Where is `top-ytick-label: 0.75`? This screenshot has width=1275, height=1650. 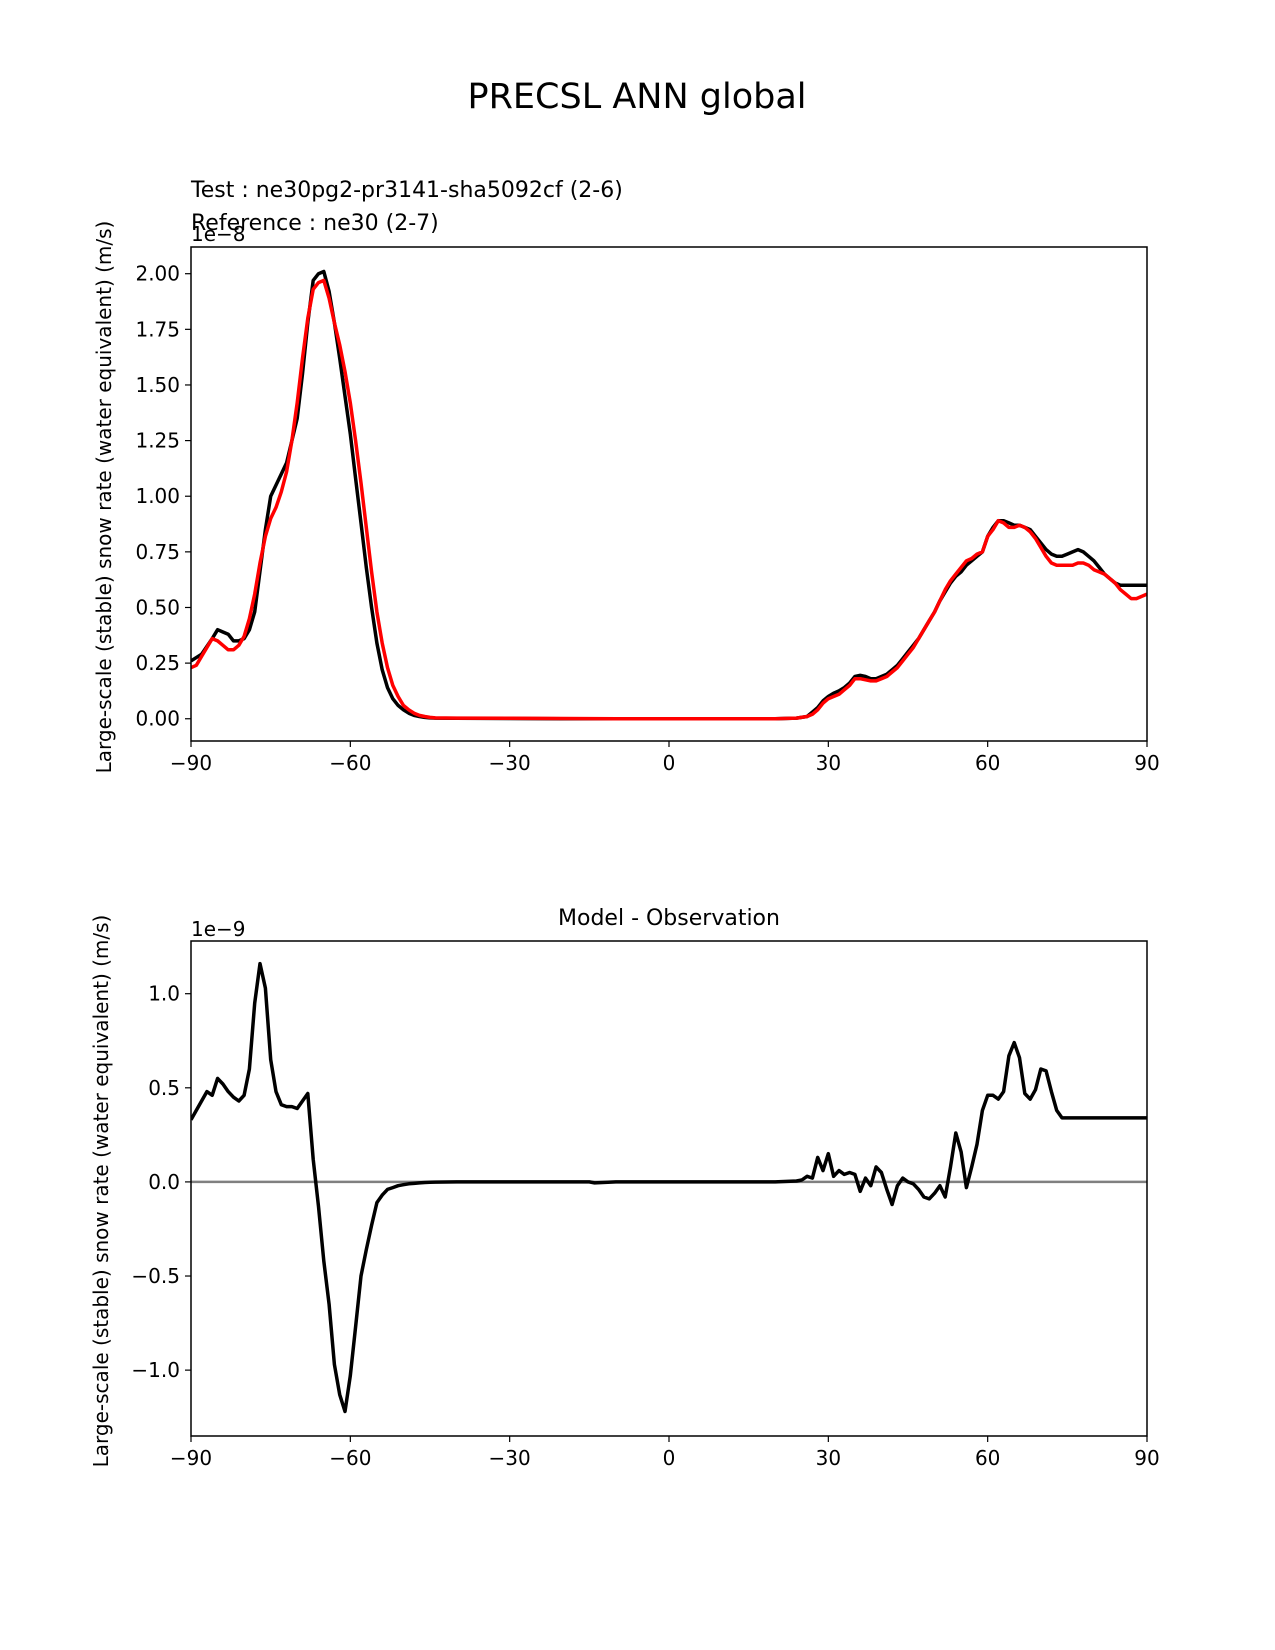 top-ytick-label: 0.75 is located at coordinates (157, 552).